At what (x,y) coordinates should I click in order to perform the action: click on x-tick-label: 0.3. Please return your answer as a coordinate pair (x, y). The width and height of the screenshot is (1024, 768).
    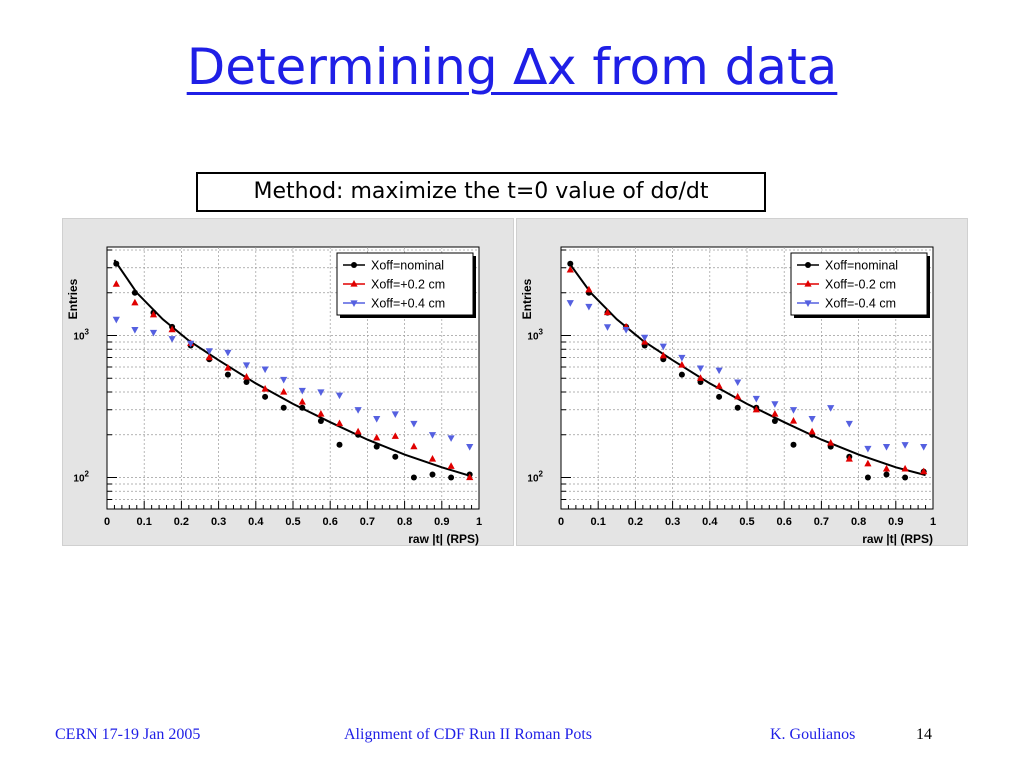
    Looking at the image, I should click on (218, 522).